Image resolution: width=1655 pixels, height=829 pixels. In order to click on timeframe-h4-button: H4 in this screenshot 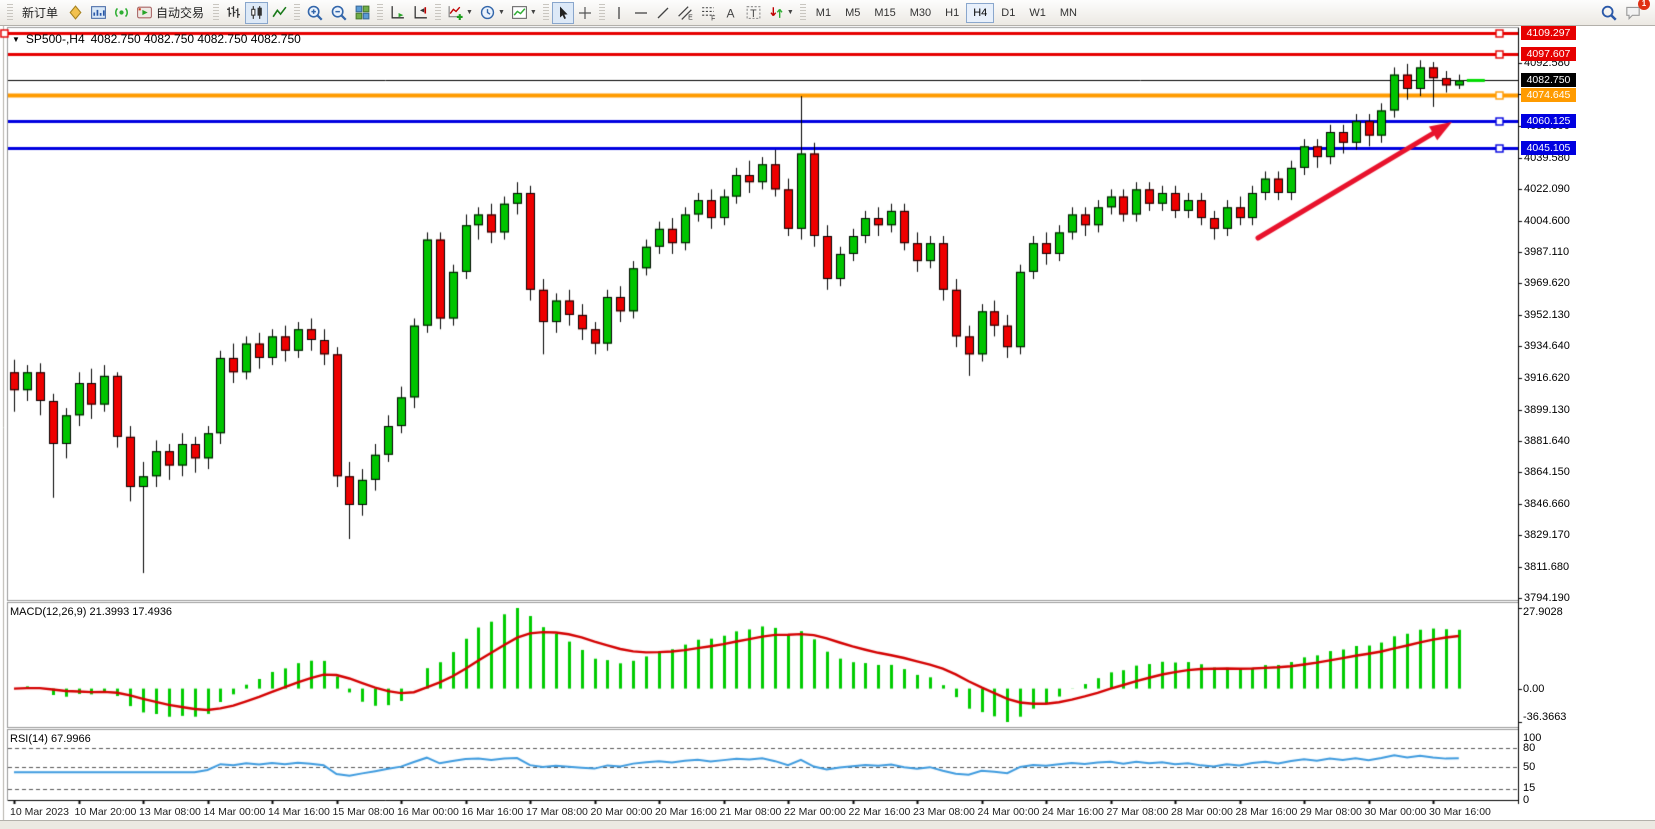, I will do `click(980, 12)`.